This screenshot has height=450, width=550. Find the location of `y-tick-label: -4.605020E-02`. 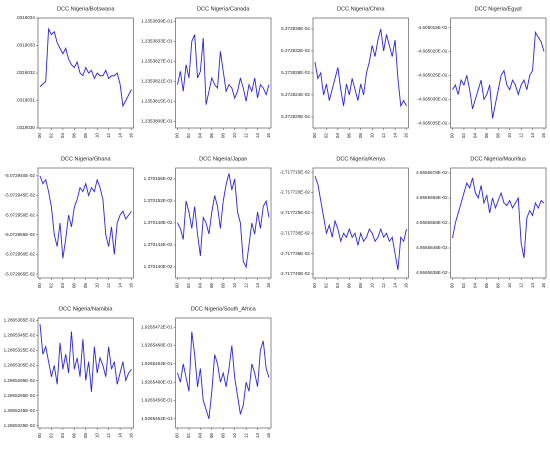

y-tick-label: -4.605020E-02 is located at coordinates (432, 51).